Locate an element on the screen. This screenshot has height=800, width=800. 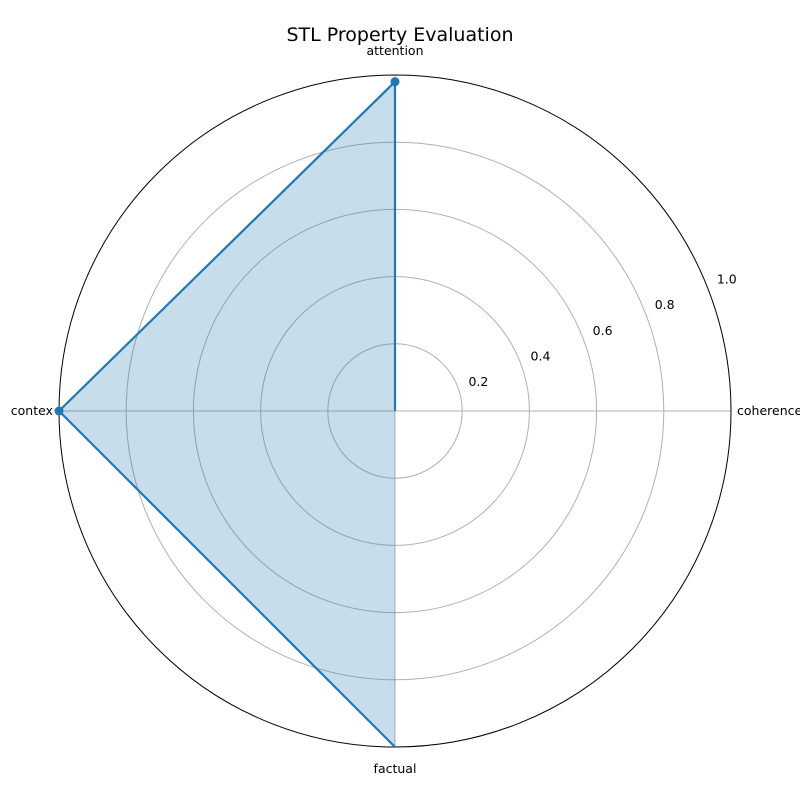
radial-tick-label-0: 0.2 is located at coordinates (478, 381).